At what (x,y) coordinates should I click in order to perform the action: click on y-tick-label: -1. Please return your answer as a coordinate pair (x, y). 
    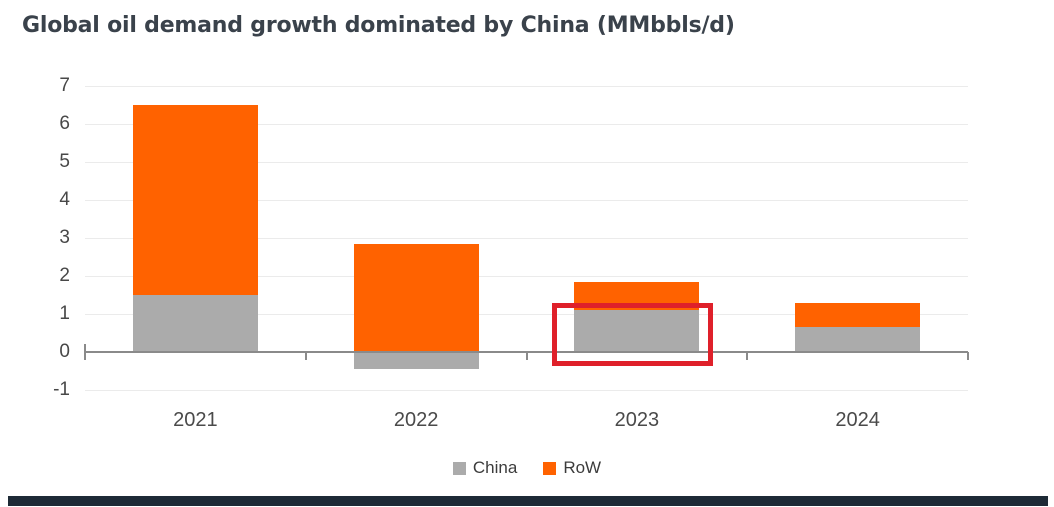
    Looking at the image, I should click on (61, 389).